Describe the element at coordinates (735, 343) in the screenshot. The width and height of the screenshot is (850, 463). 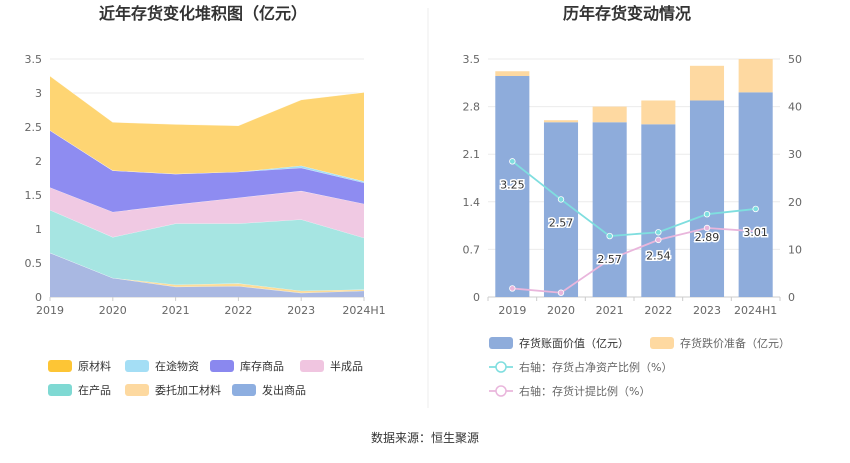
I see `legend-label-impairment: 存货跌价准备（亿元）` at that location.